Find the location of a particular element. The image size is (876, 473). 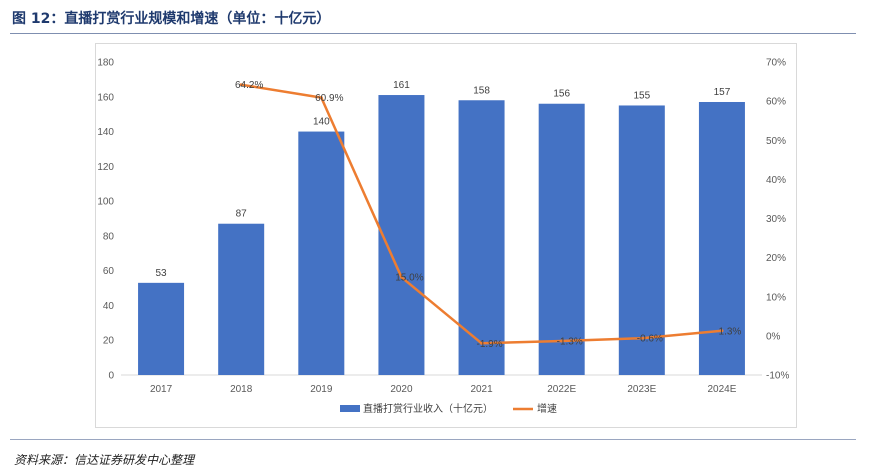

y-right-tick-label: 60% is located at coordinates (776, 102).